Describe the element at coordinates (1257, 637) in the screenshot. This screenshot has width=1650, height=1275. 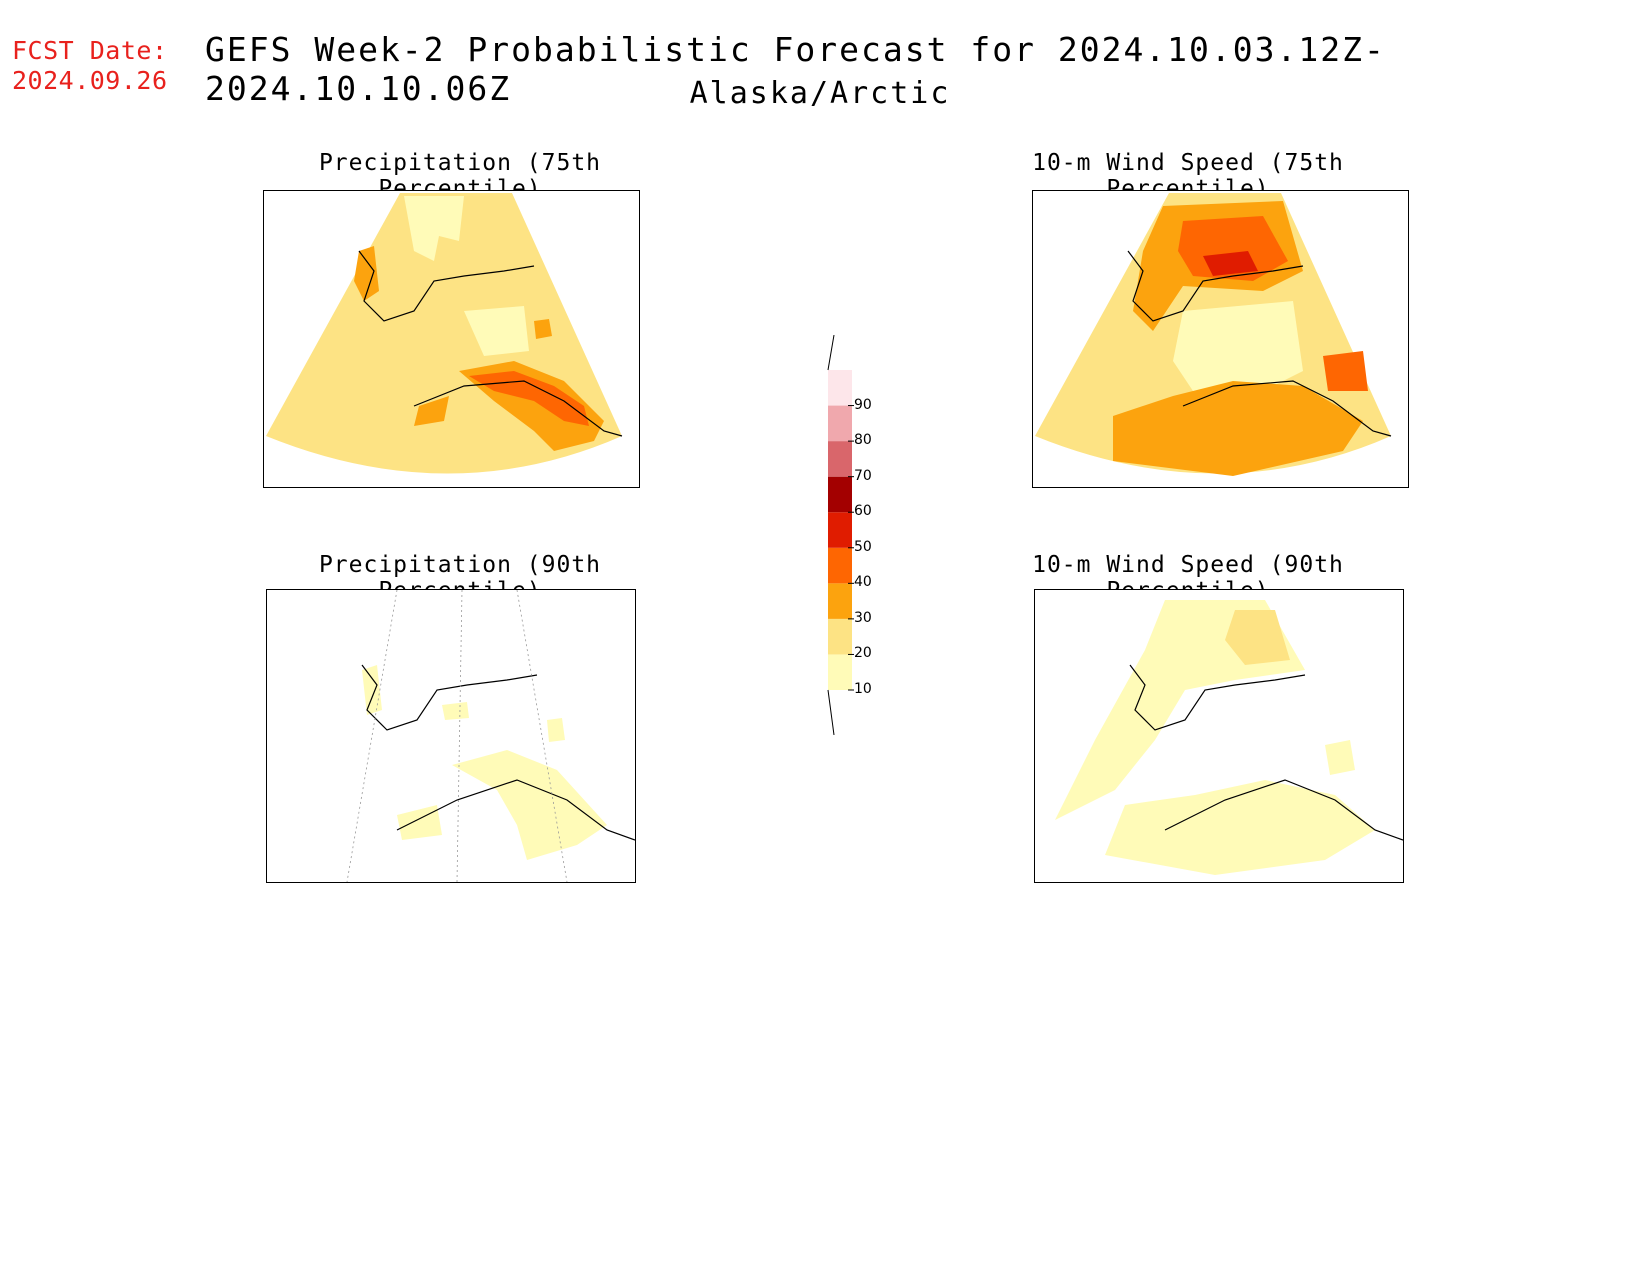
I see `wind90-orange-area` at that location.